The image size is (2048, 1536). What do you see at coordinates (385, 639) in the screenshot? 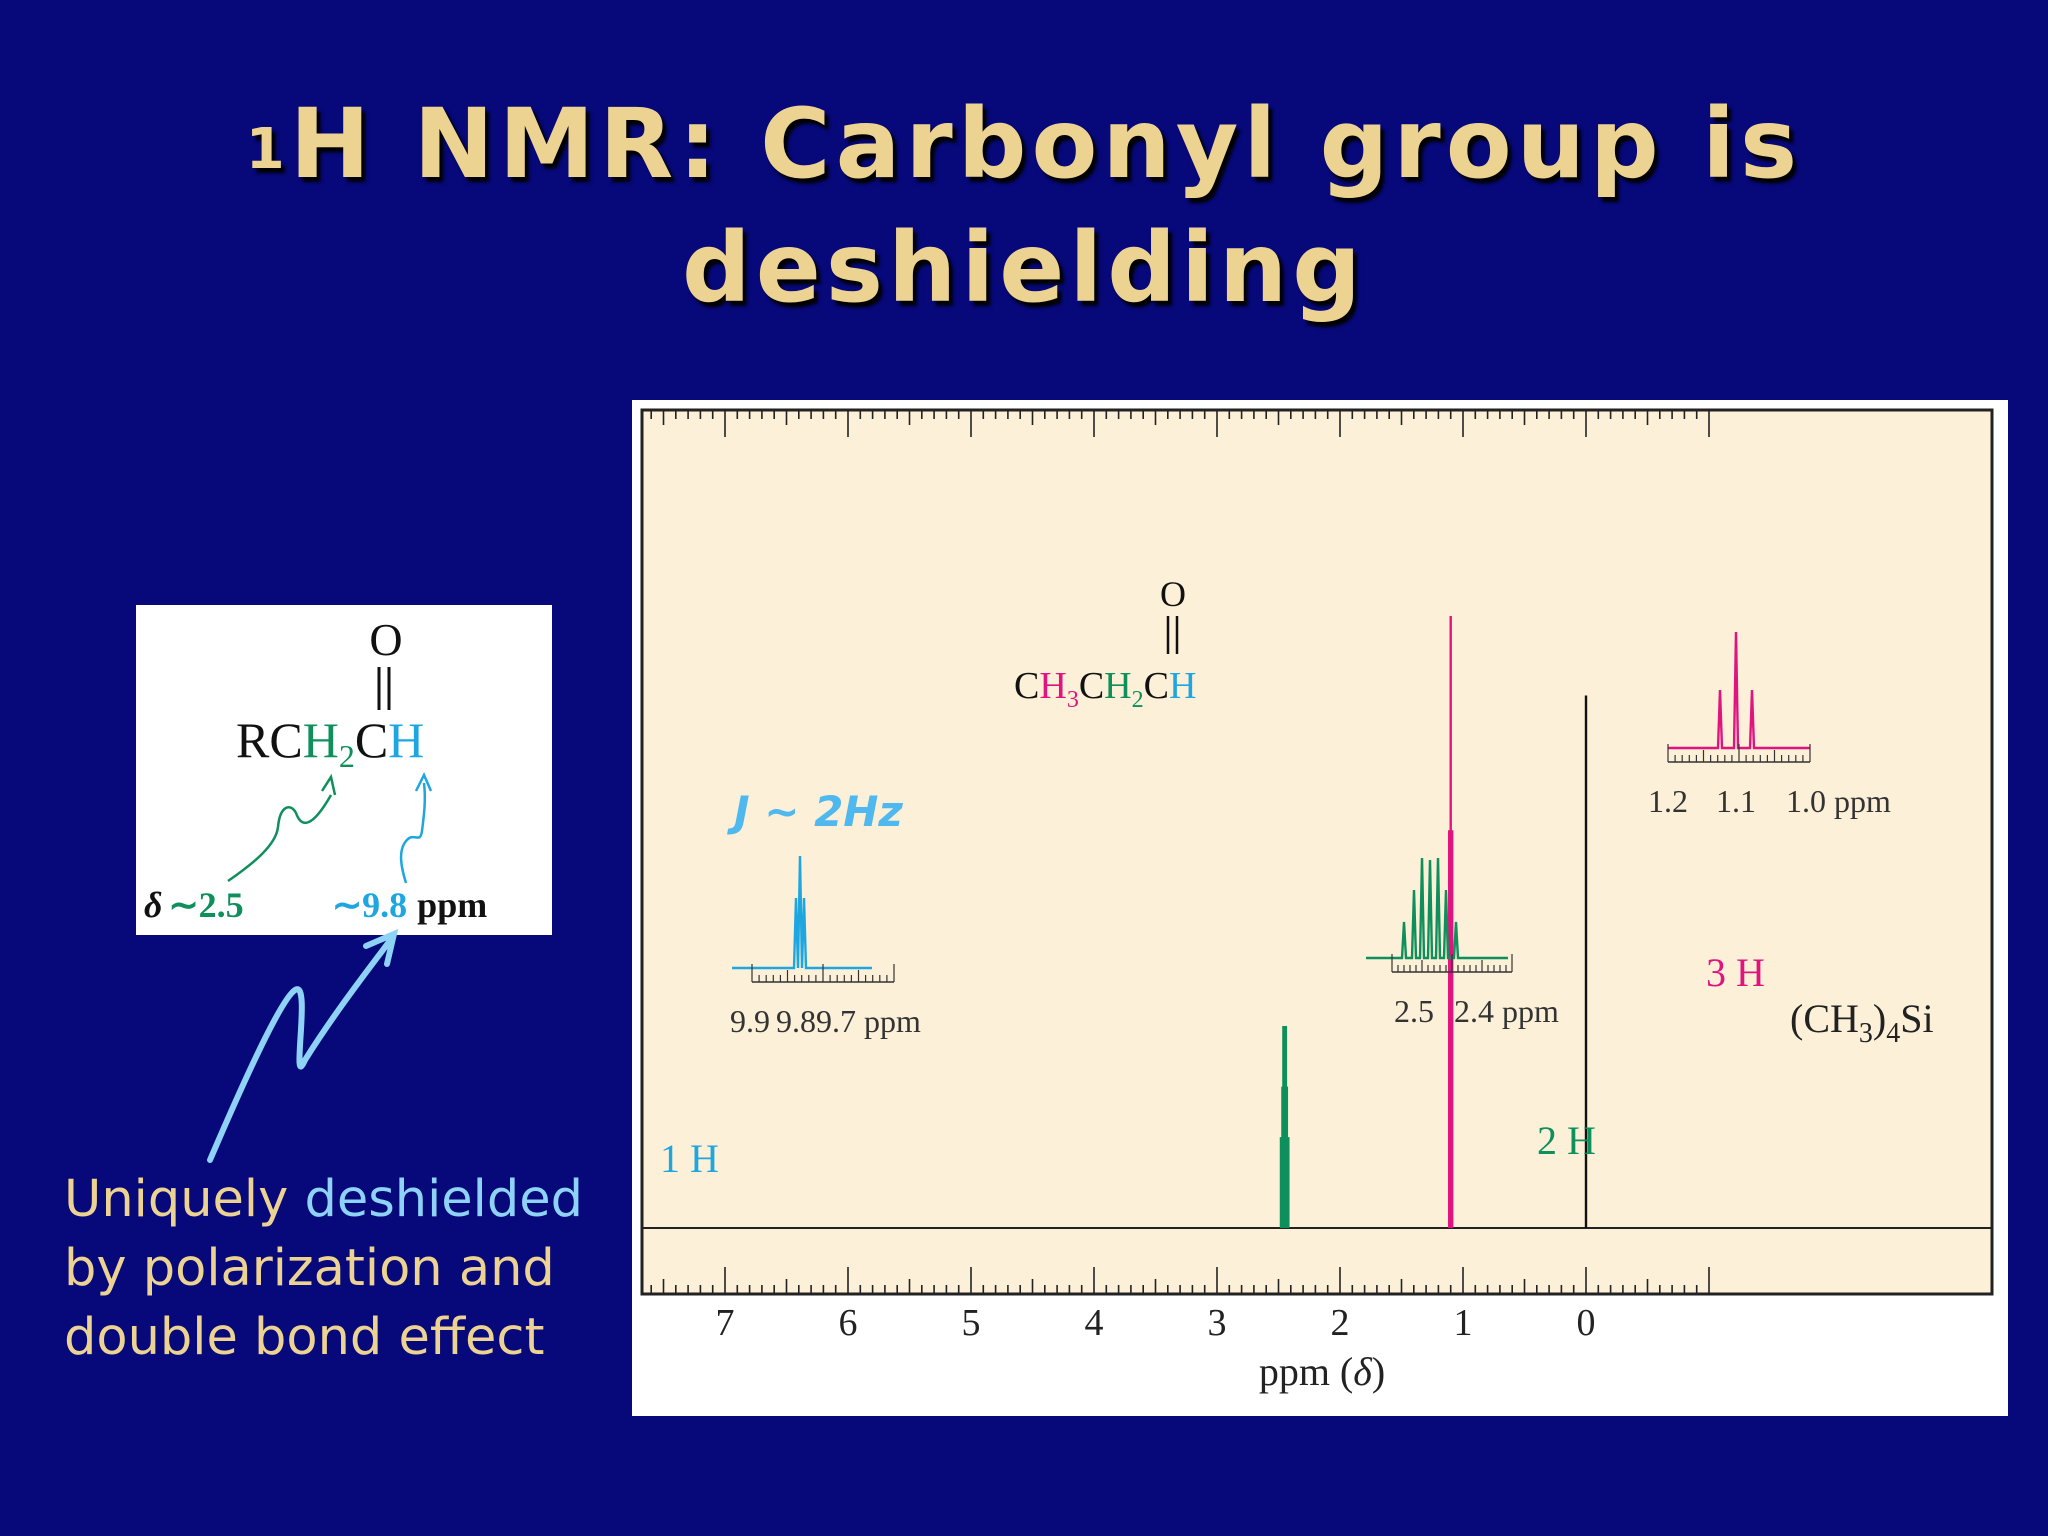
I see `carbonyl-oxygen-label: O` at bounding box center [385, 639].